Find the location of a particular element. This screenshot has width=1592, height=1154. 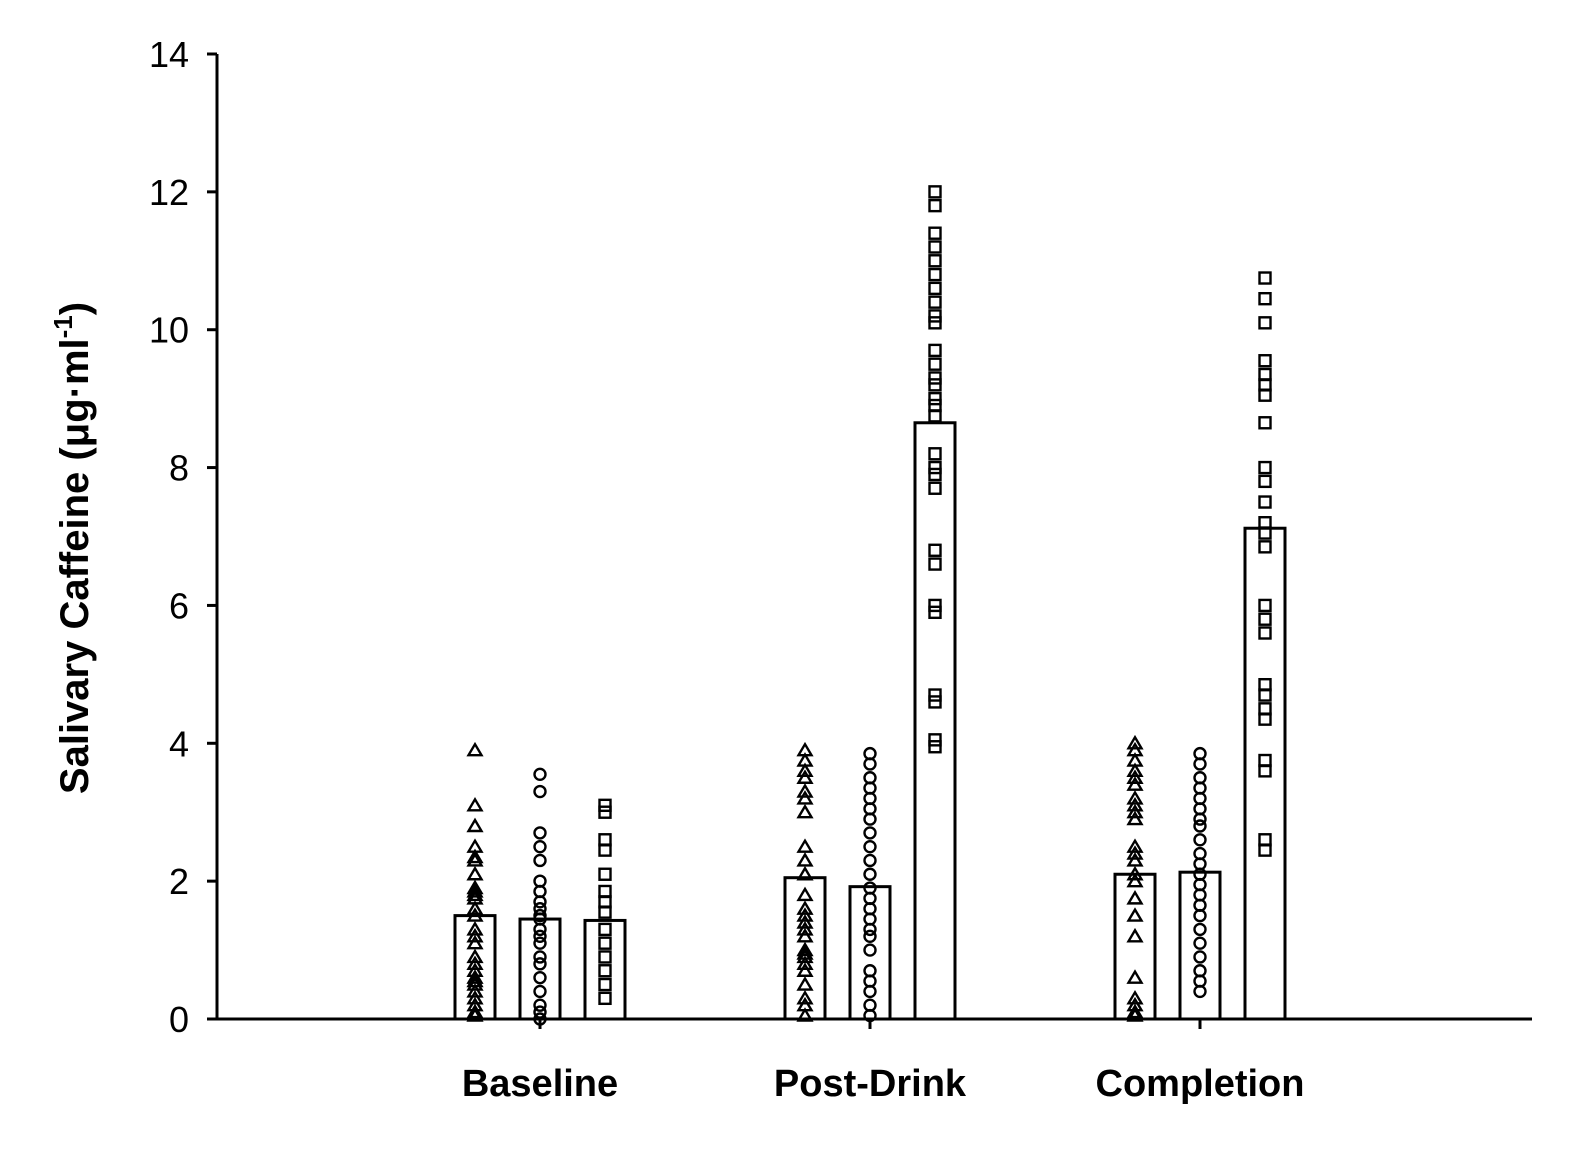

y-tick-label: 12 is located at coordinates (169, 192).